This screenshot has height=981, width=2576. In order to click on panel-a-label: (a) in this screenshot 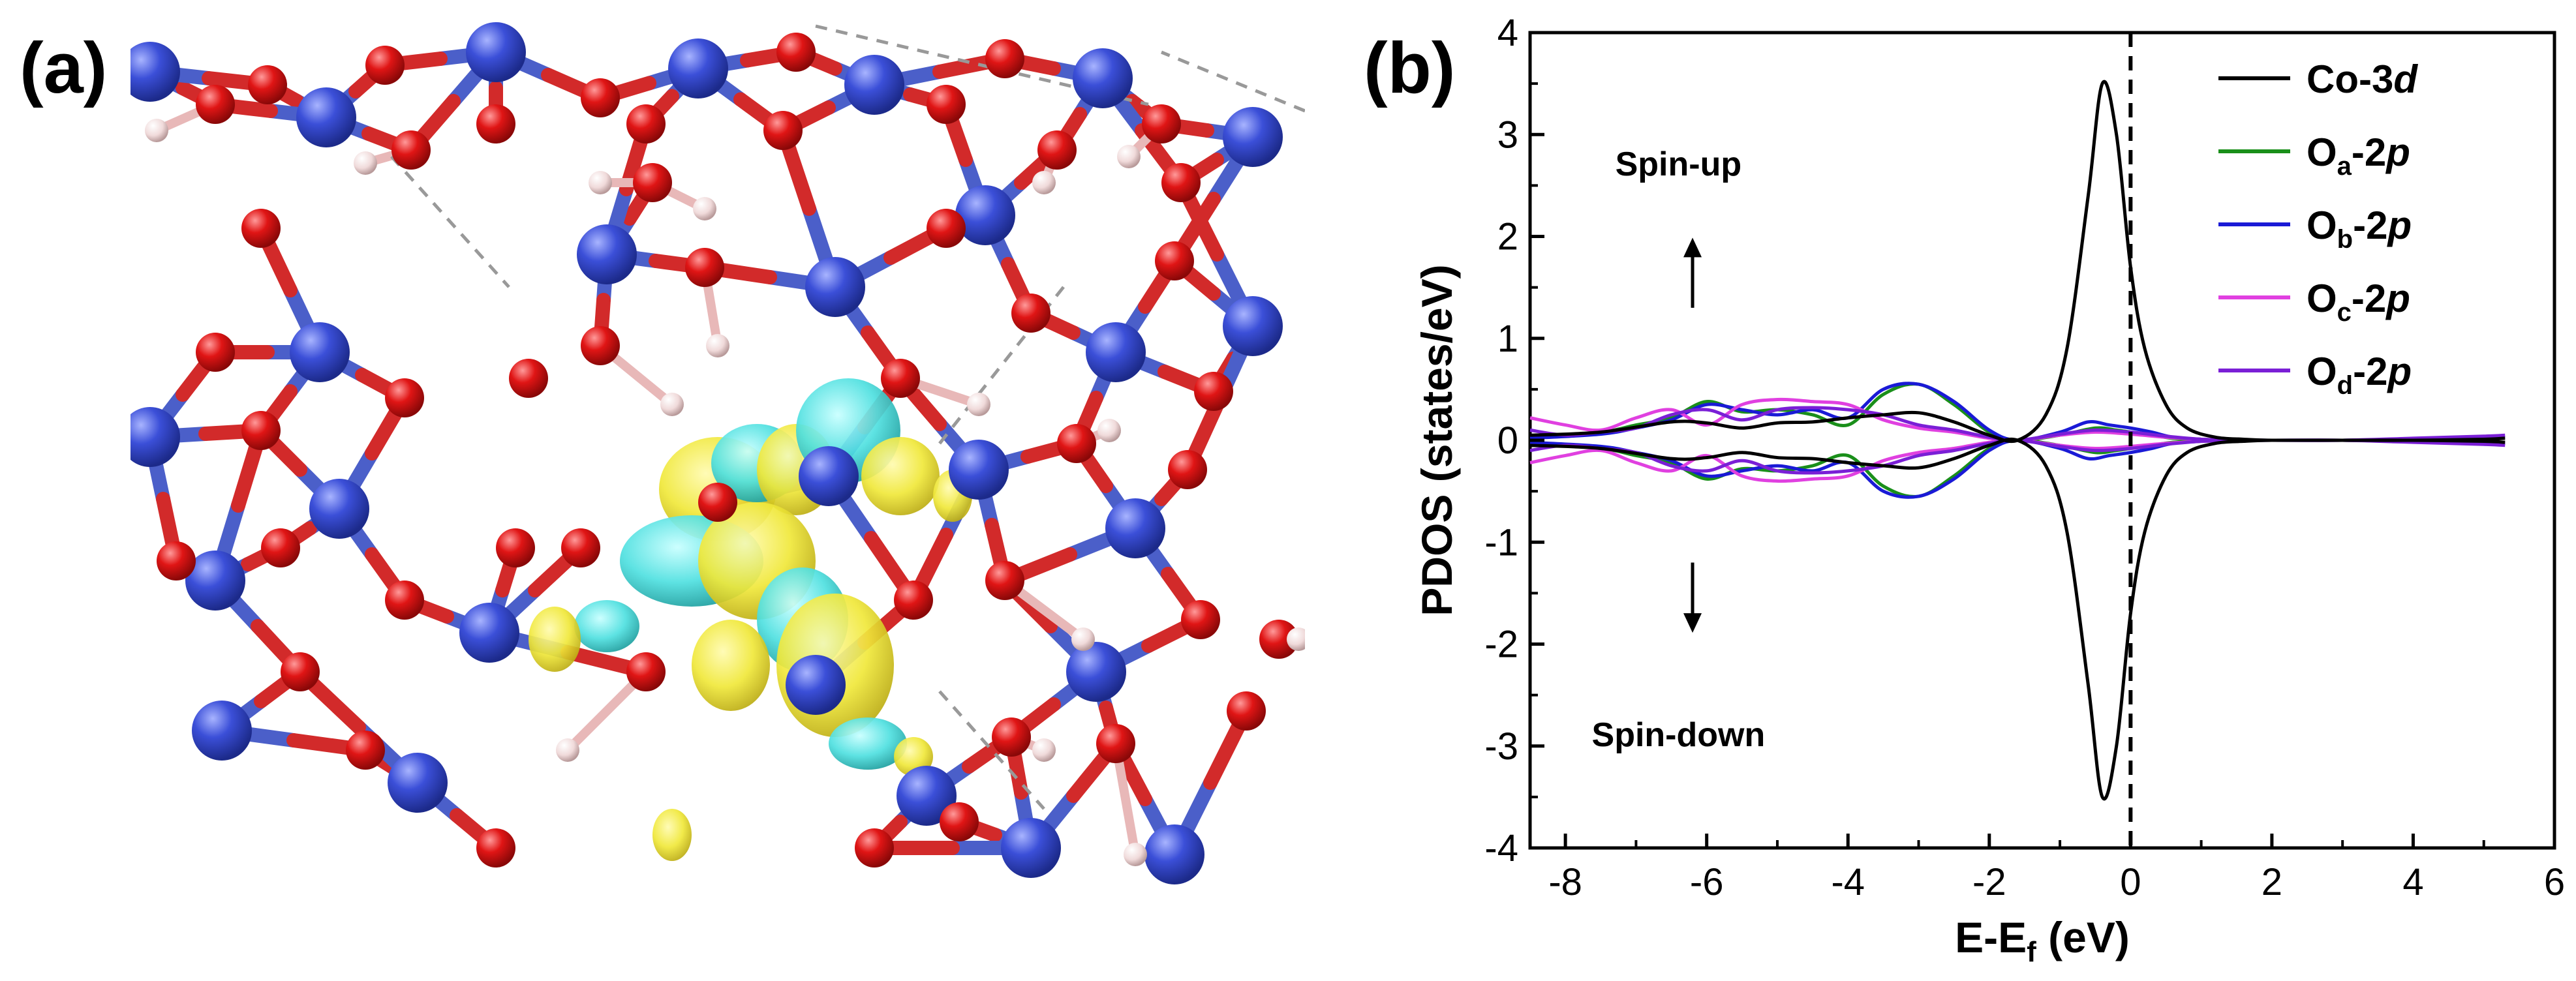, I will do `click(64, 68)`.